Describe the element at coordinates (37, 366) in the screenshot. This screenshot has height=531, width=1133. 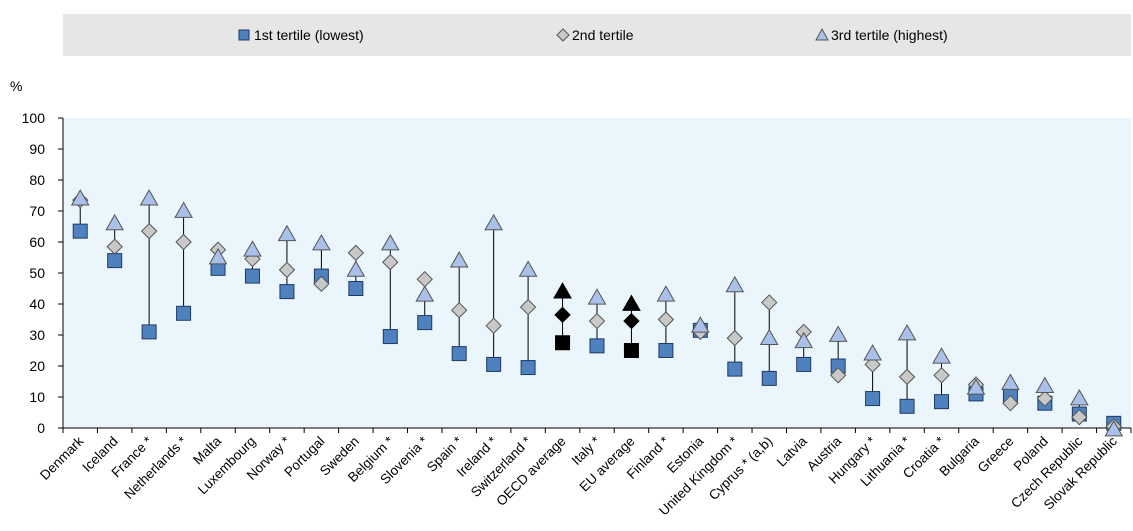
I see `y-tick-label: 20` at that location.